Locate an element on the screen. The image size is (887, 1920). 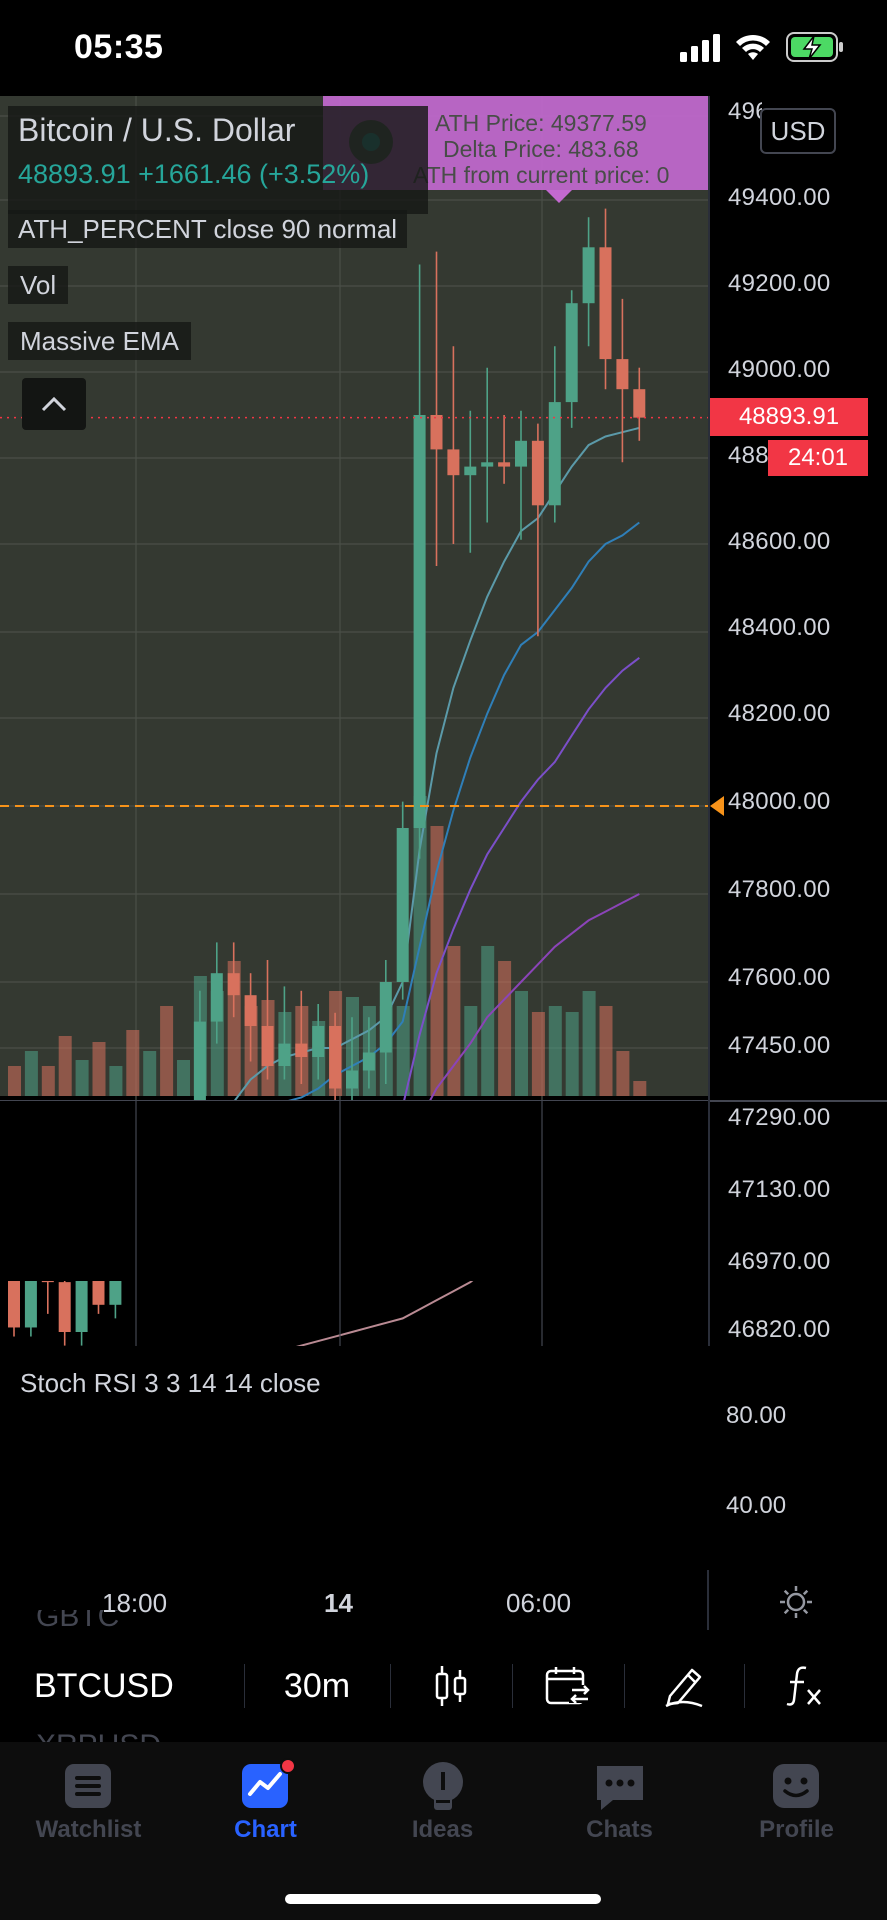
symbol-selector: BTCUSD is located at coordinates (130, 1686).